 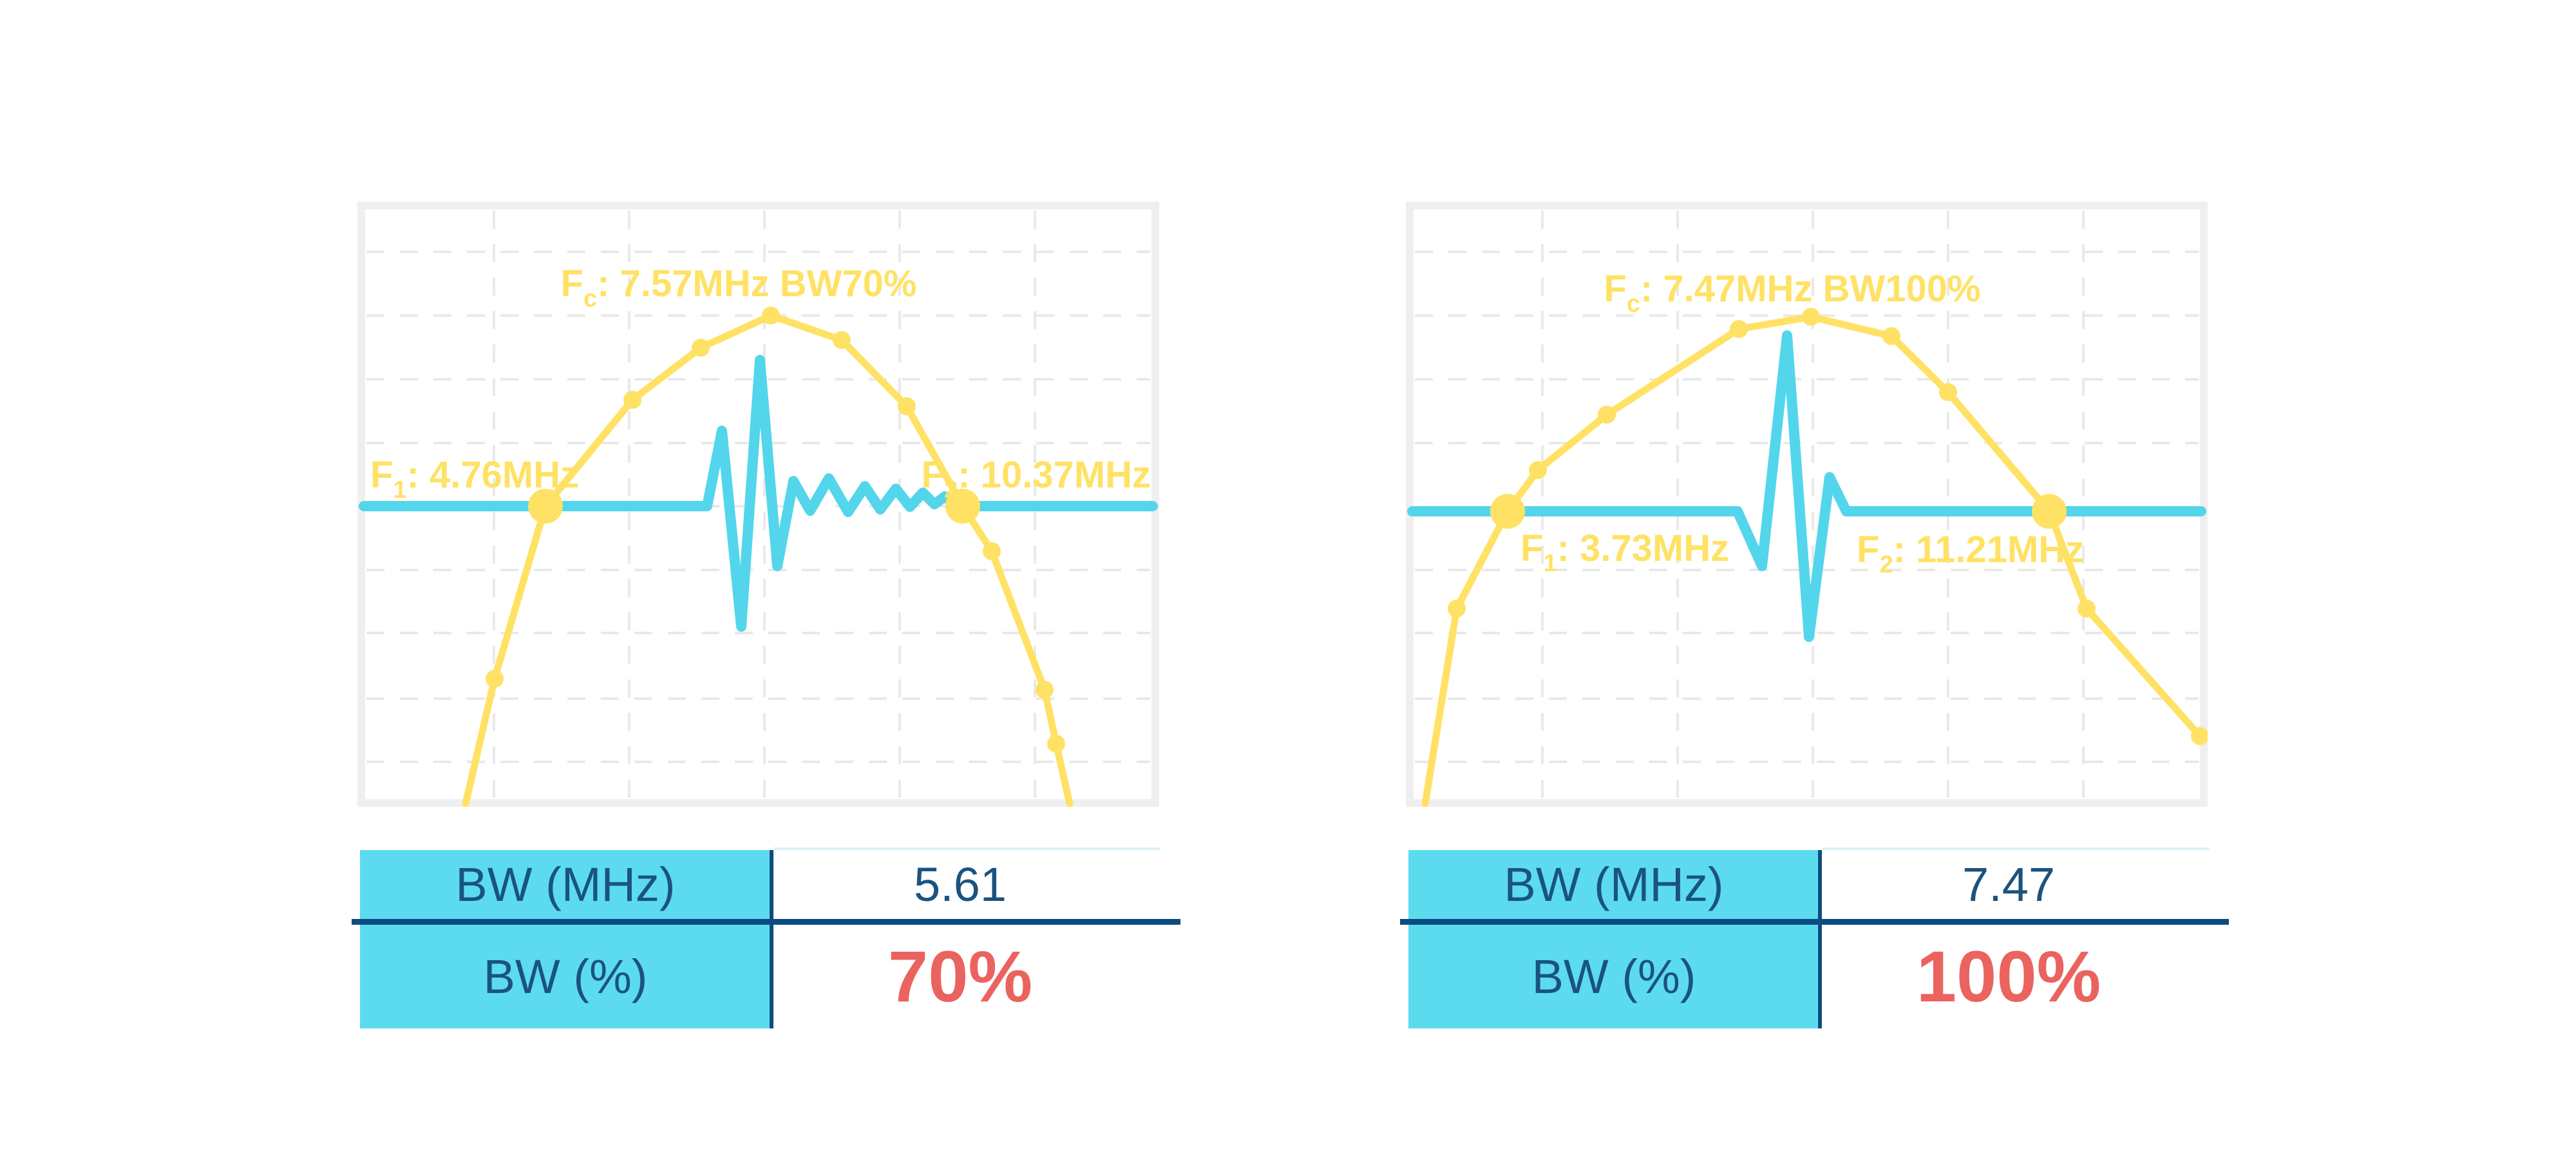 What do you see at coordinates (739, 287) in the screenshot?
I see `fc-annotation: Fc: 7.57MHz BW70%` at bounding box center [739, 287].